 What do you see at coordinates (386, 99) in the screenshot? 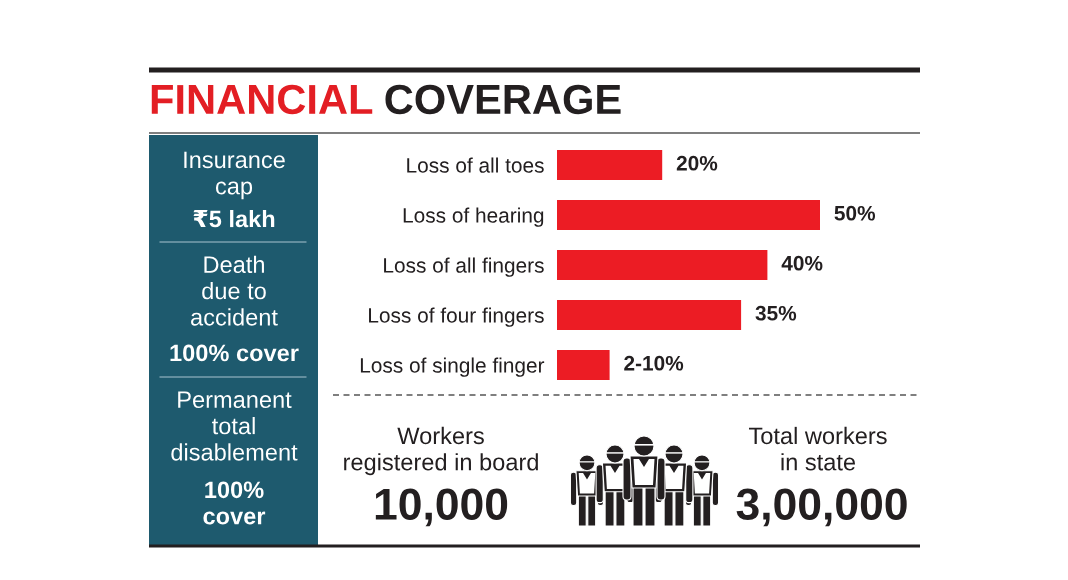
I see `chart-title: FINANCIAL COVERAGE` at bounding box center [386, 99].